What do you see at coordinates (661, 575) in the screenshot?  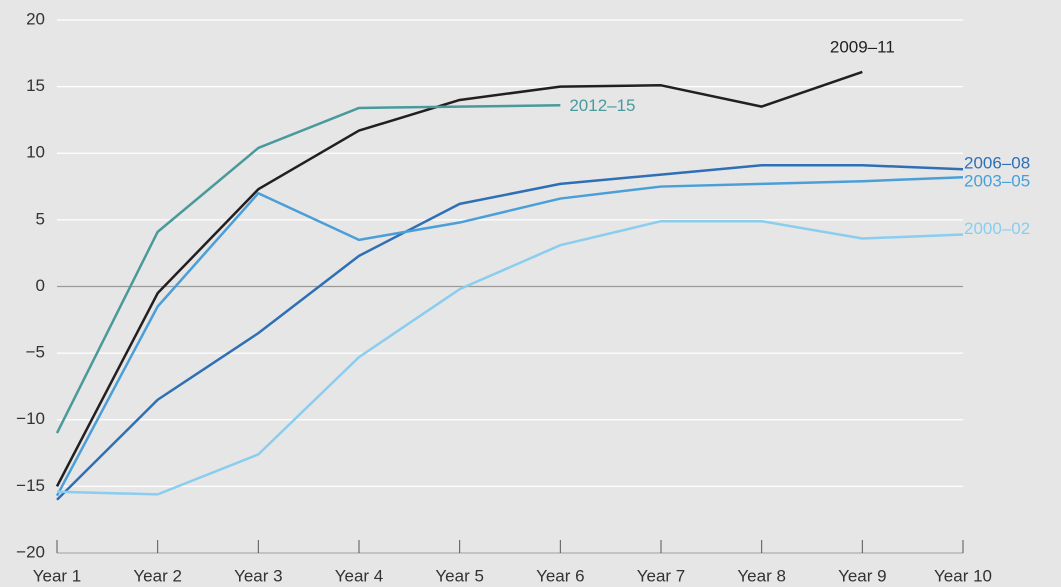 I see `x-tick-label: Year 7` at bounding box center [661, 575].